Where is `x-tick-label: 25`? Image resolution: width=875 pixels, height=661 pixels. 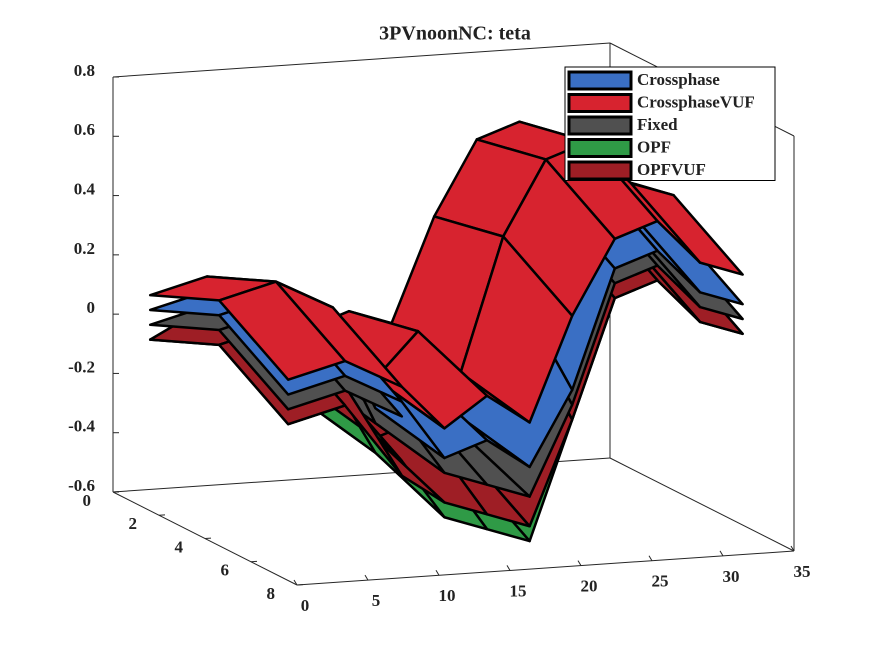
x-tick-label: 25 is located at coordinates (660, 581).